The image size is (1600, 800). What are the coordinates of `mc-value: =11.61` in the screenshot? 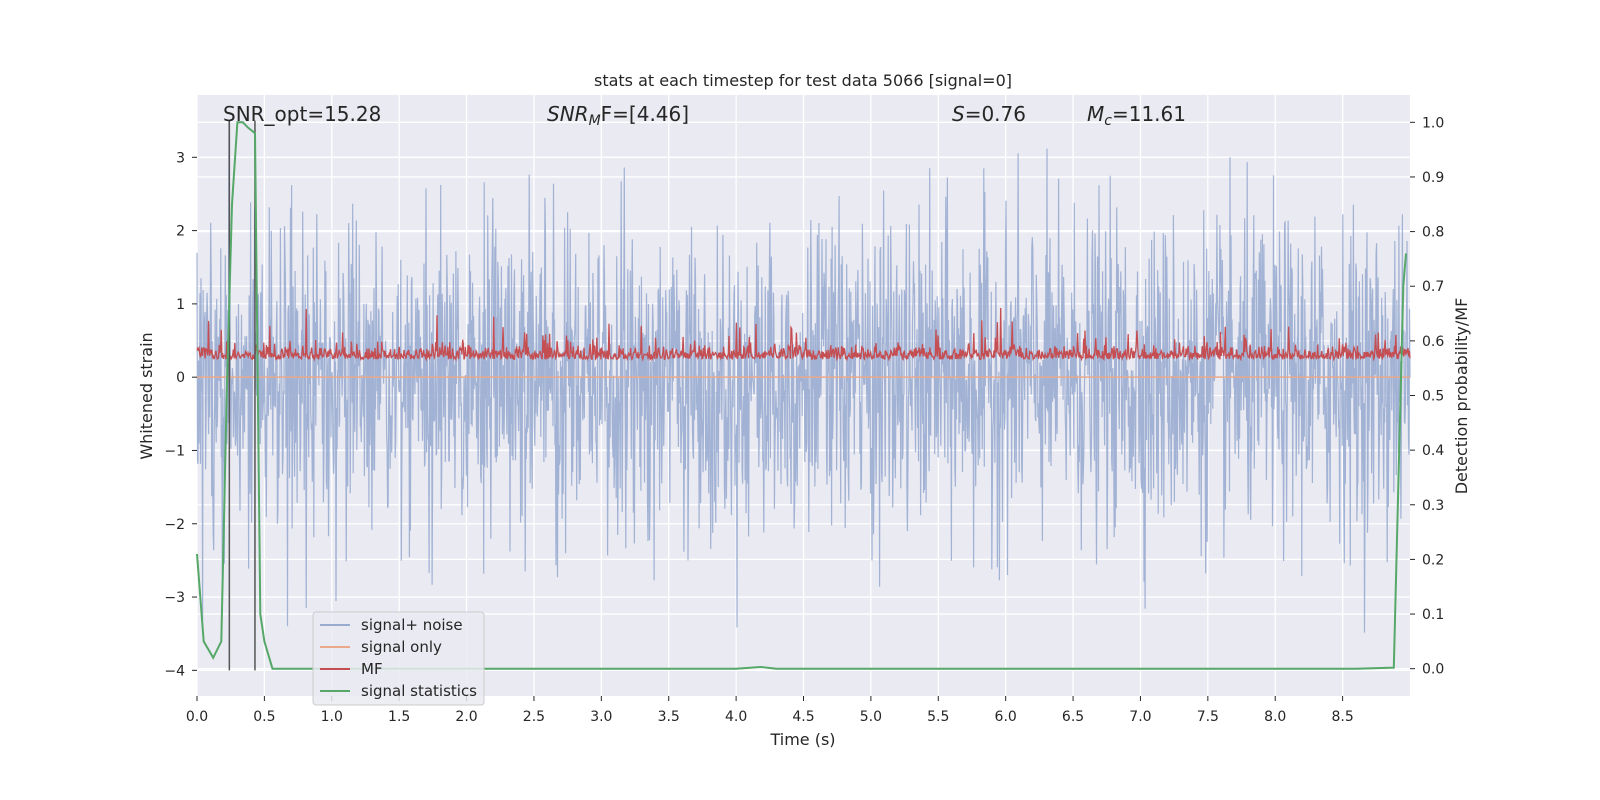 It's located at (1149, 114).